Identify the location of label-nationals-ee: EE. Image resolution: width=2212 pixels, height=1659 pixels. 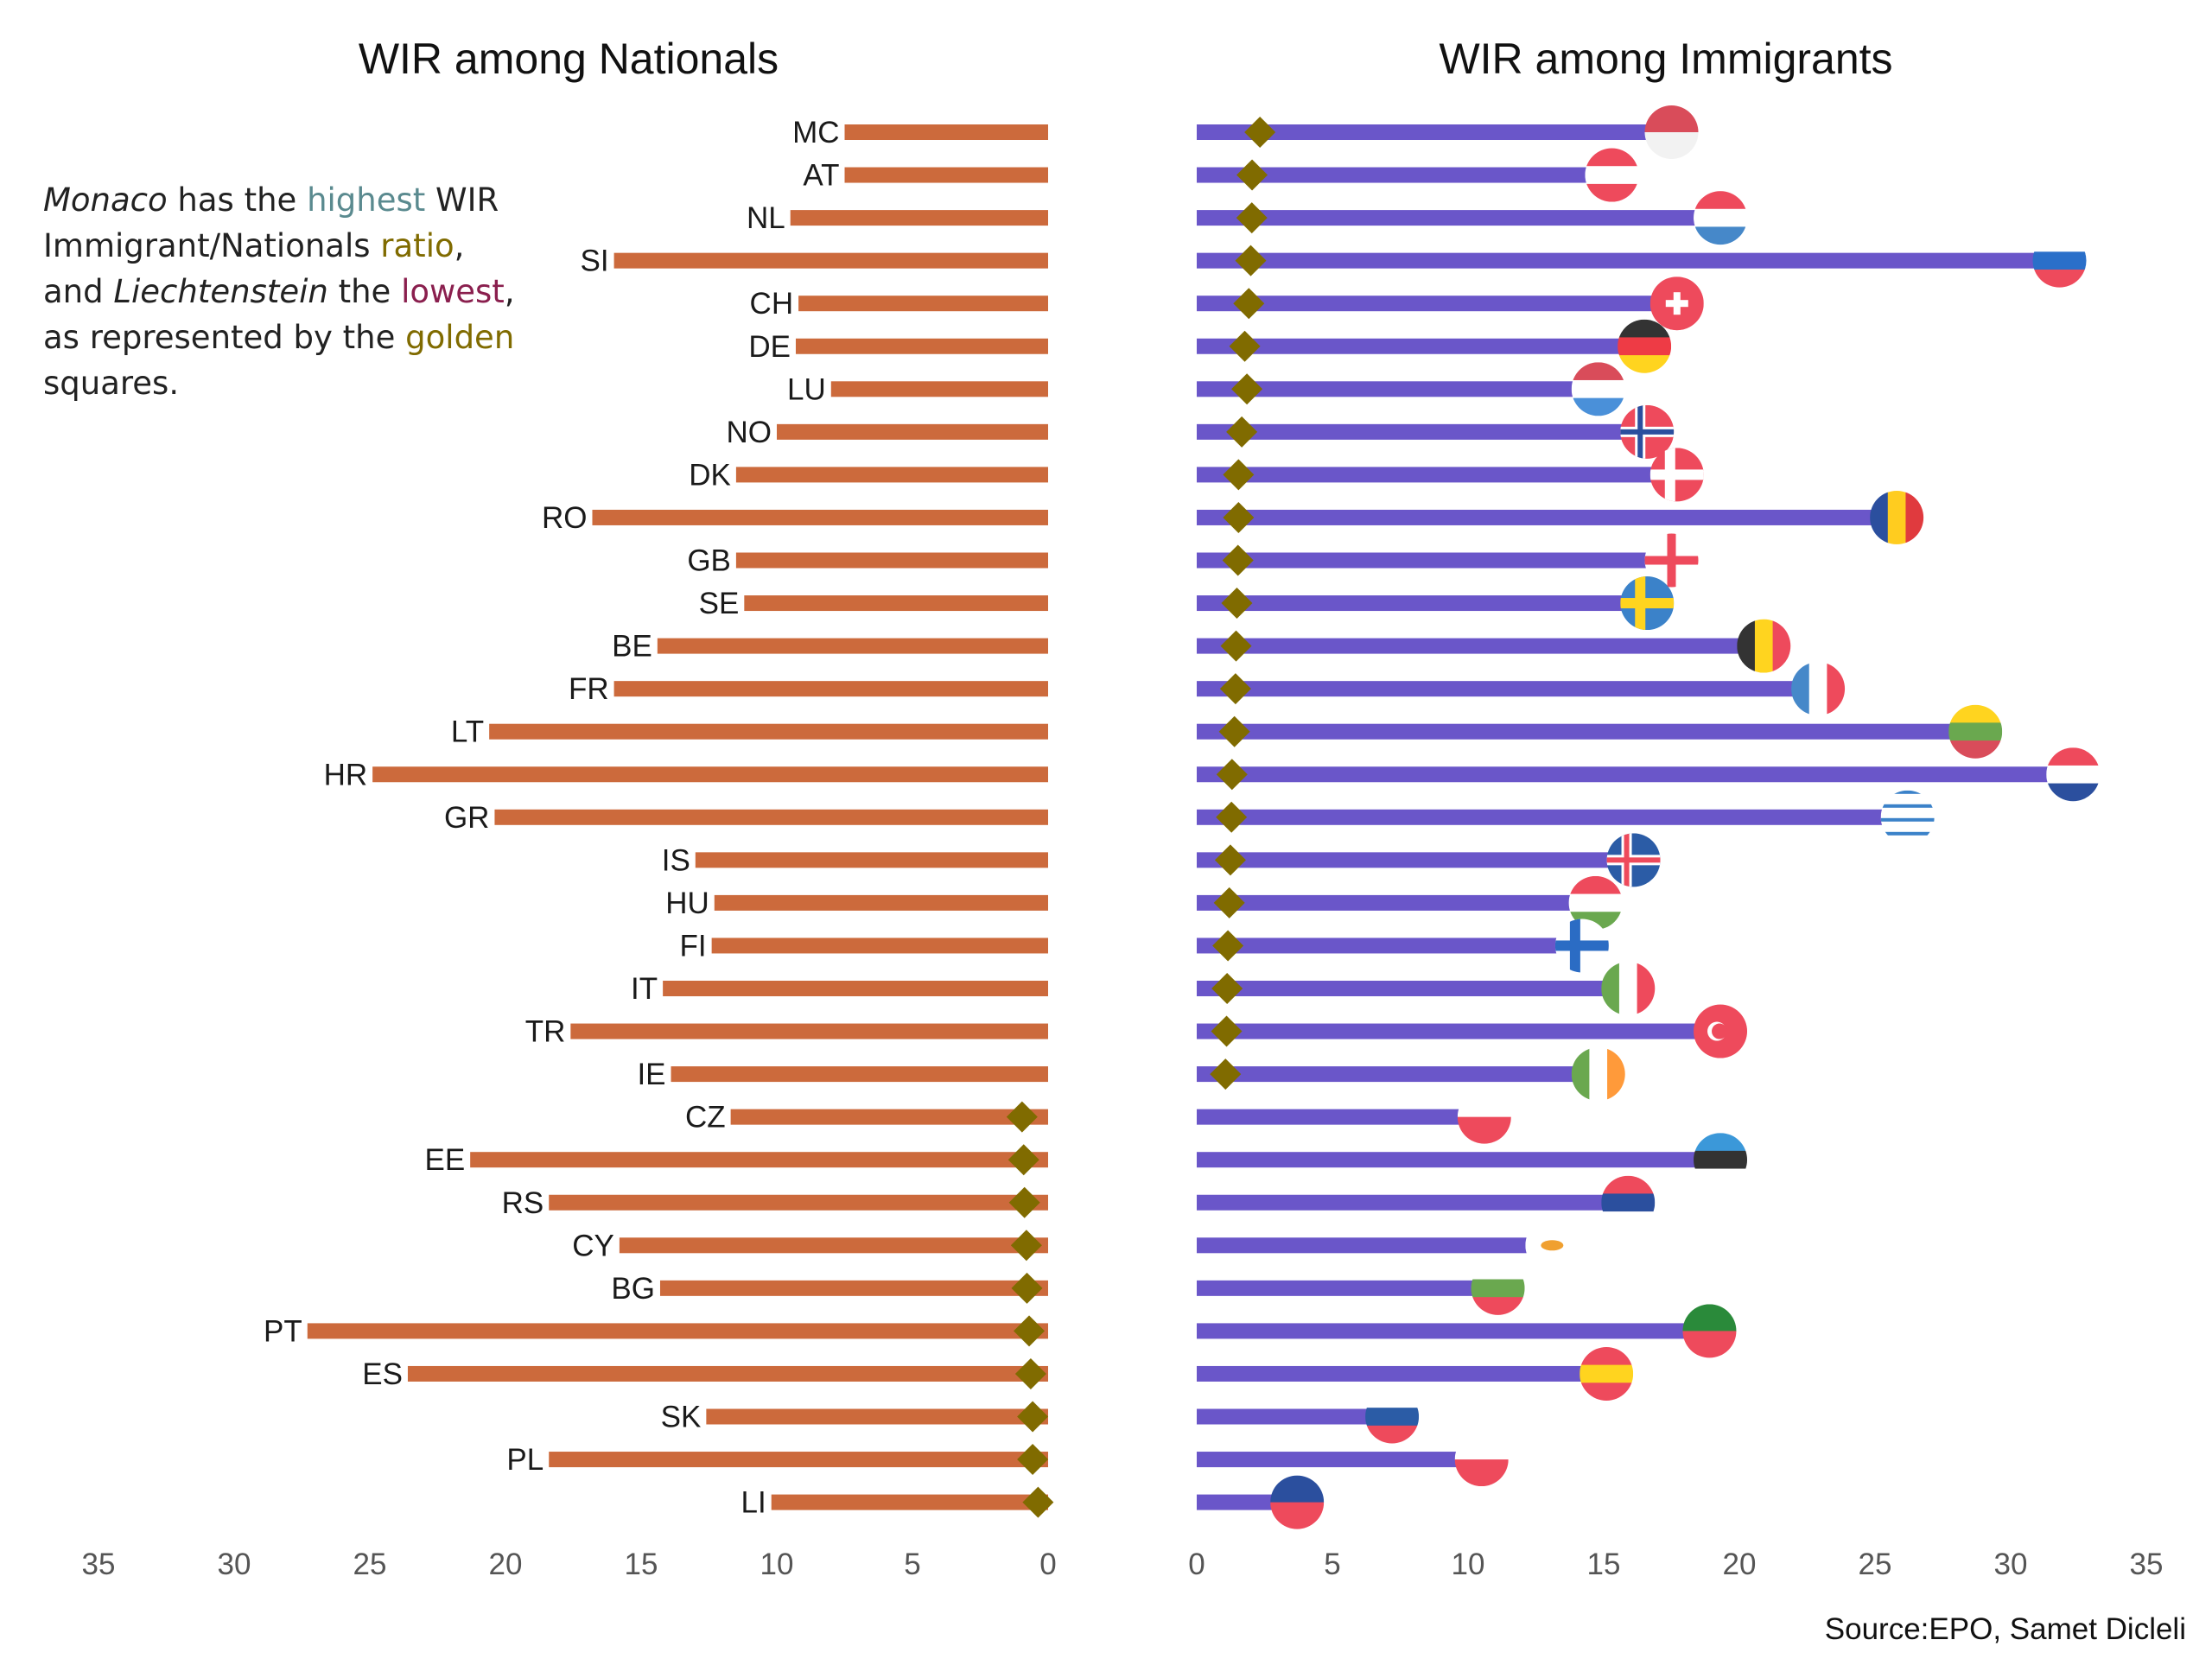
(444, 1160).